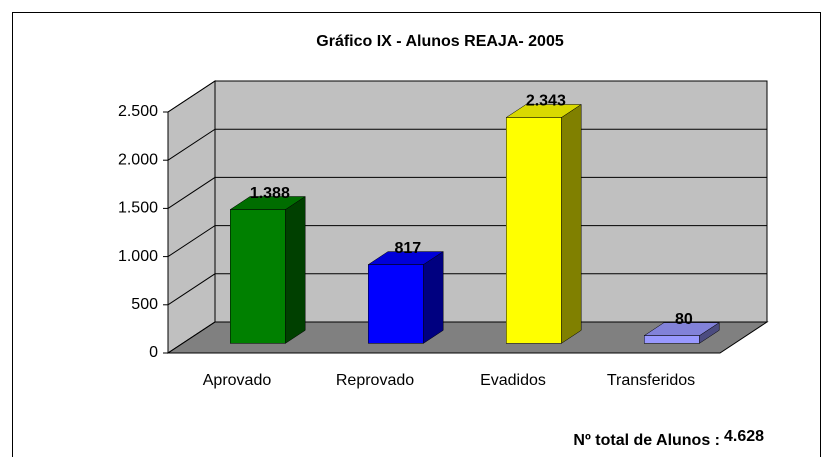 The width and height of the screenshot is (833, 457). I want to click on side-wall, so click(191, 217).